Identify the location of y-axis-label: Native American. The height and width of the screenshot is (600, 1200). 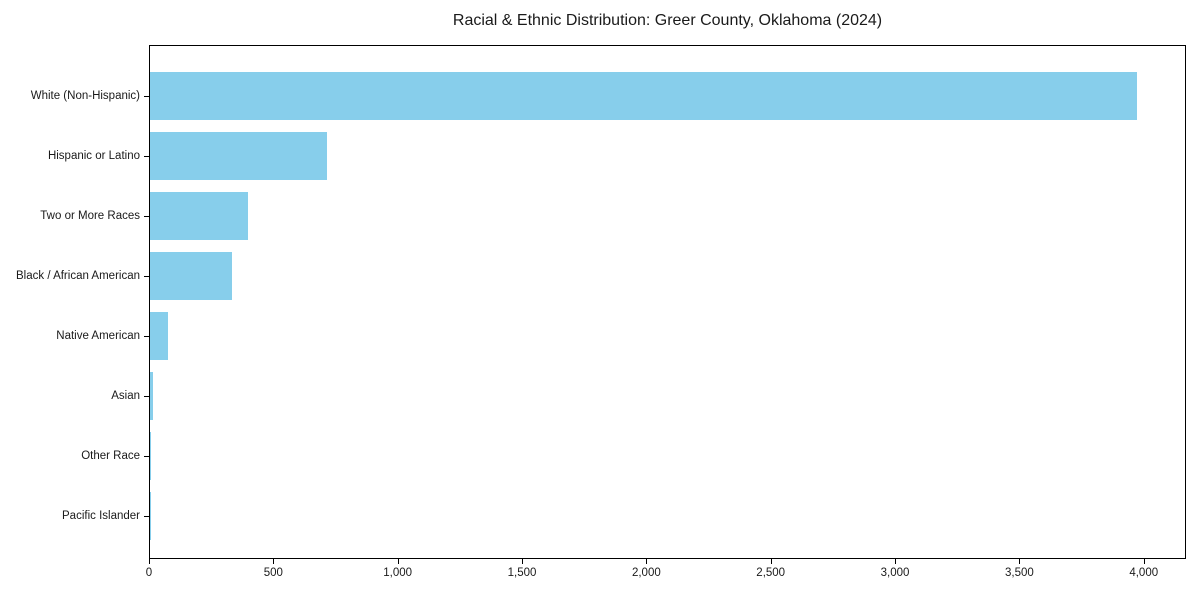
(98, 336).